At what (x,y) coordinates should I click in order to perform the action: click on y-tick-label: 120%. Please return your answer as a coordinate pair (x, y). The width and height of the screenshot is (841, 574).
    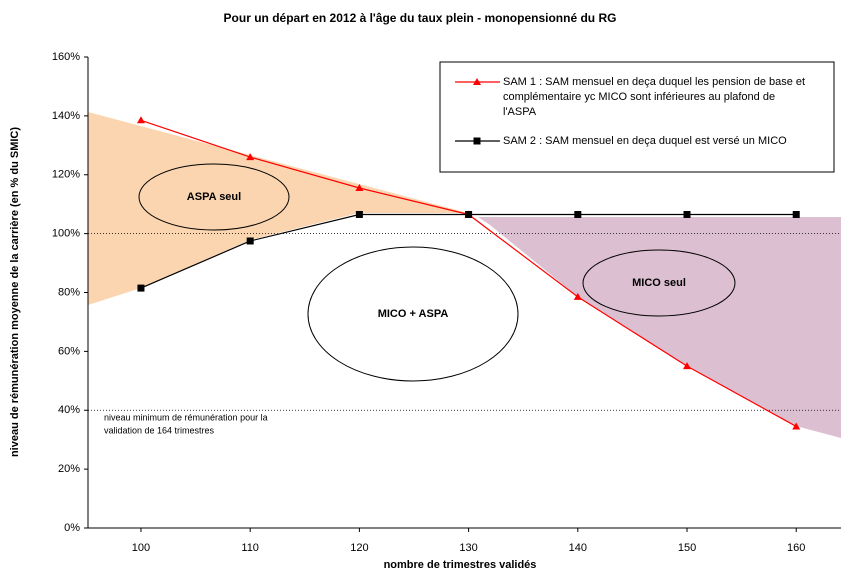
    Looking at the image, I should click on (66, 175).